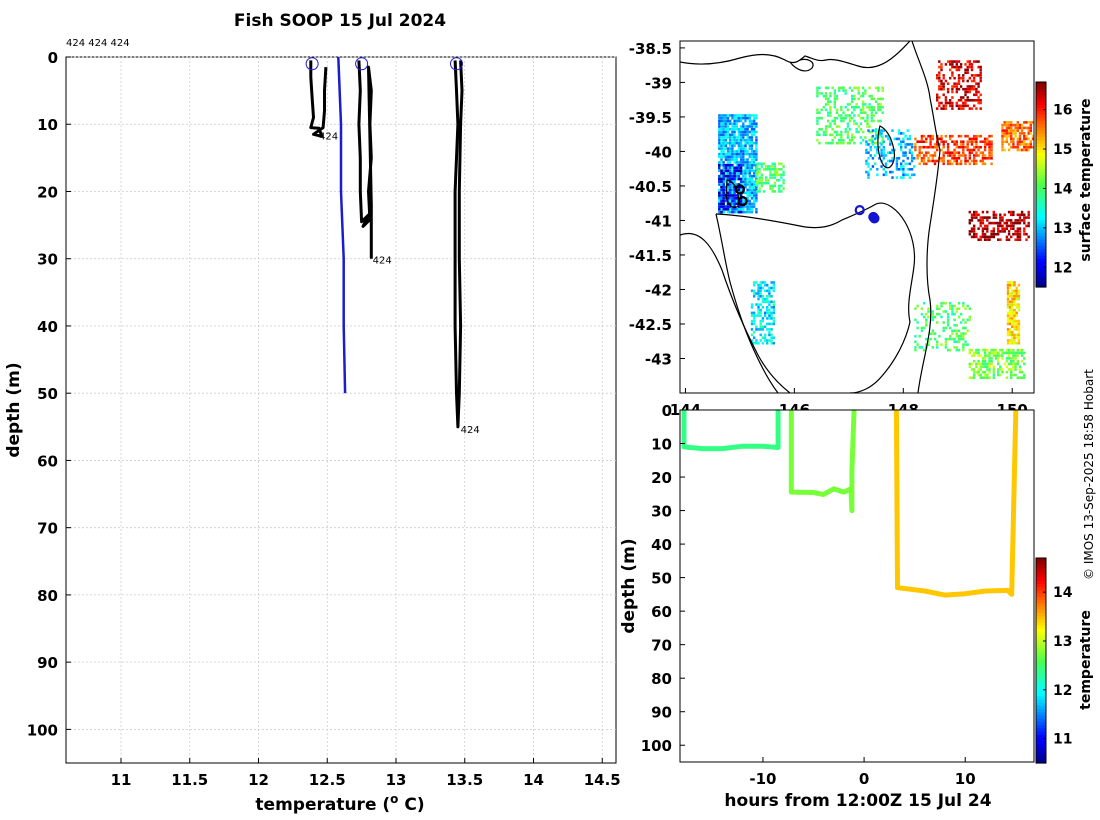 Image resolution: width=1100 pixels, height=820 pixels. What do you see at coordinates (731, 430) in the screenshot?
I see `timeseries-track` at bounding box center [731, 430].